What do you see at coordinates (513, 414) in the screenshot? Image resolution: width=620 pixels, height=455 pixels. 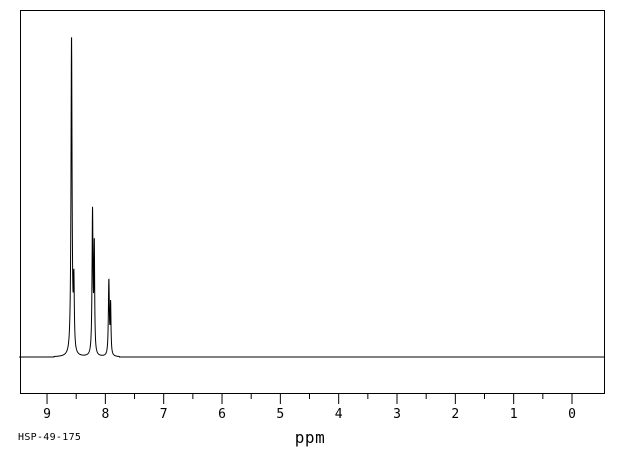 I see `x-axis-tick-label-1: 1` at bounding box center [513, 414].